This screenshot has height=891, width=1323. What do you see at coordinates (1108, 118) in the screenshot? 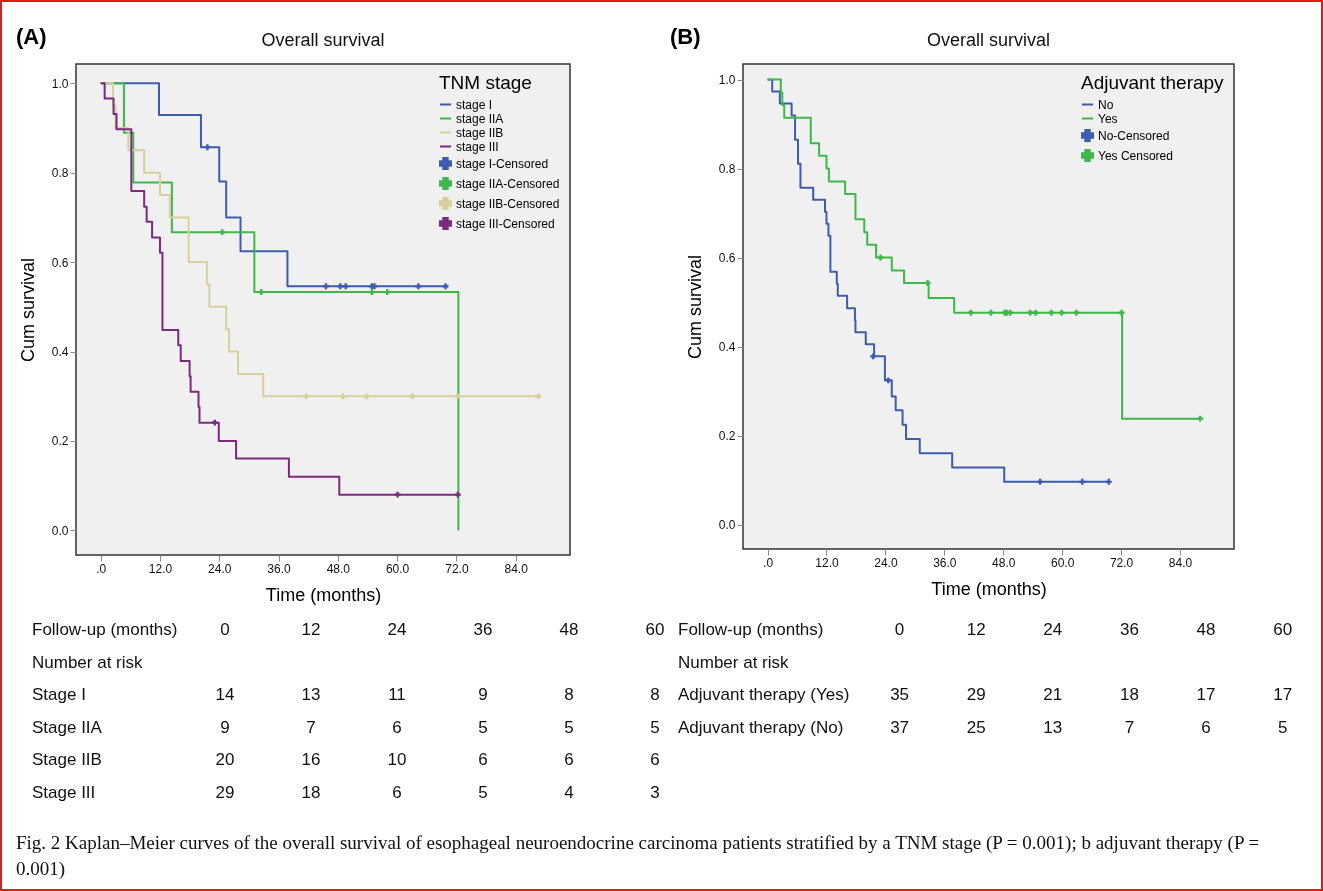
I see `legend-label: Yes` at bounding box center [1108, 118].